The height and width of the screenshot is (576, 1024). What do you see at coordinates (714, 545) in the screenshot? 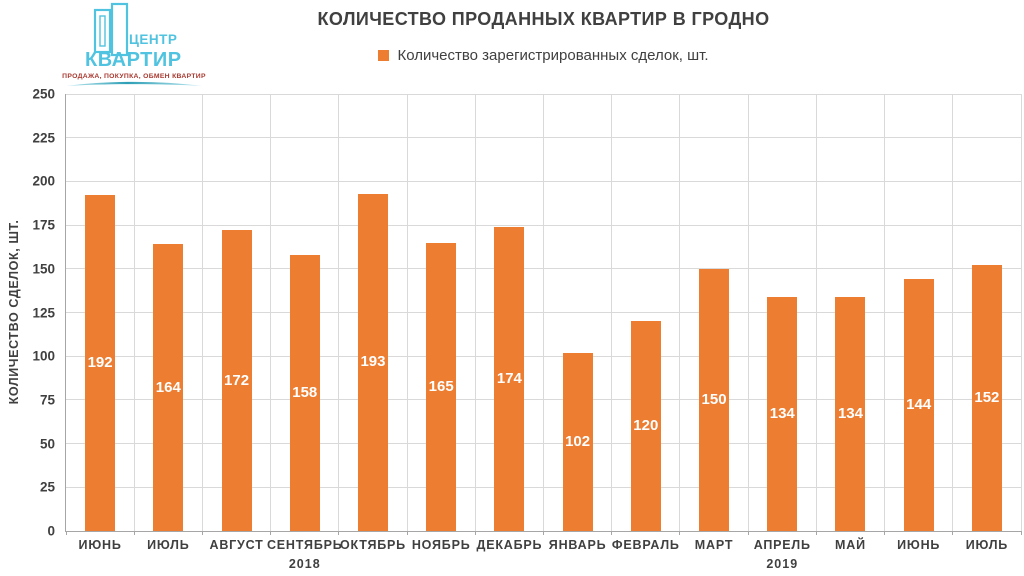
I see `x-tick-label: МАРТ` at bounding box center [714, 545].